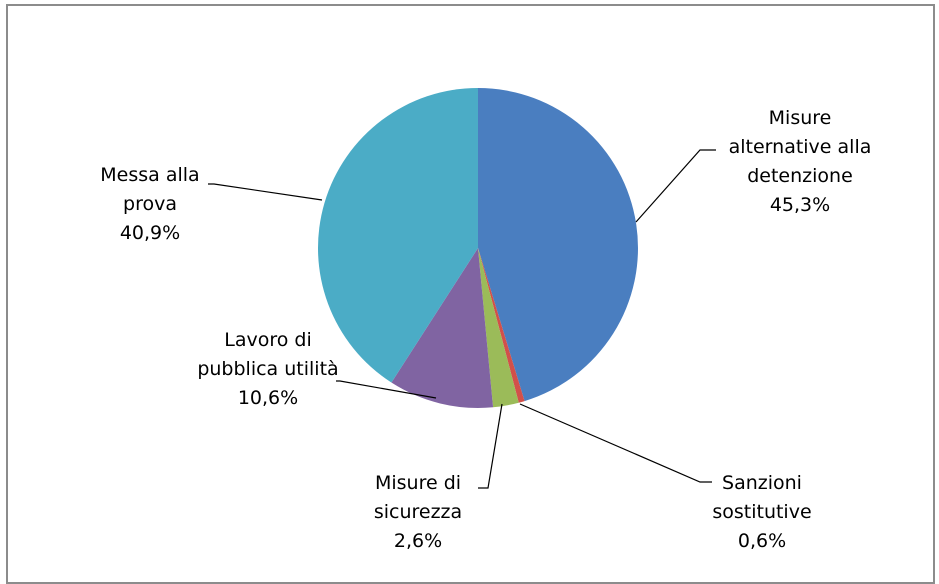  What do you see at coordinates (800, 161) in the screenshot?
I see `slice-label-0: Misure alternative alla detenzione 45,3%` at bounding box center [800, 161].